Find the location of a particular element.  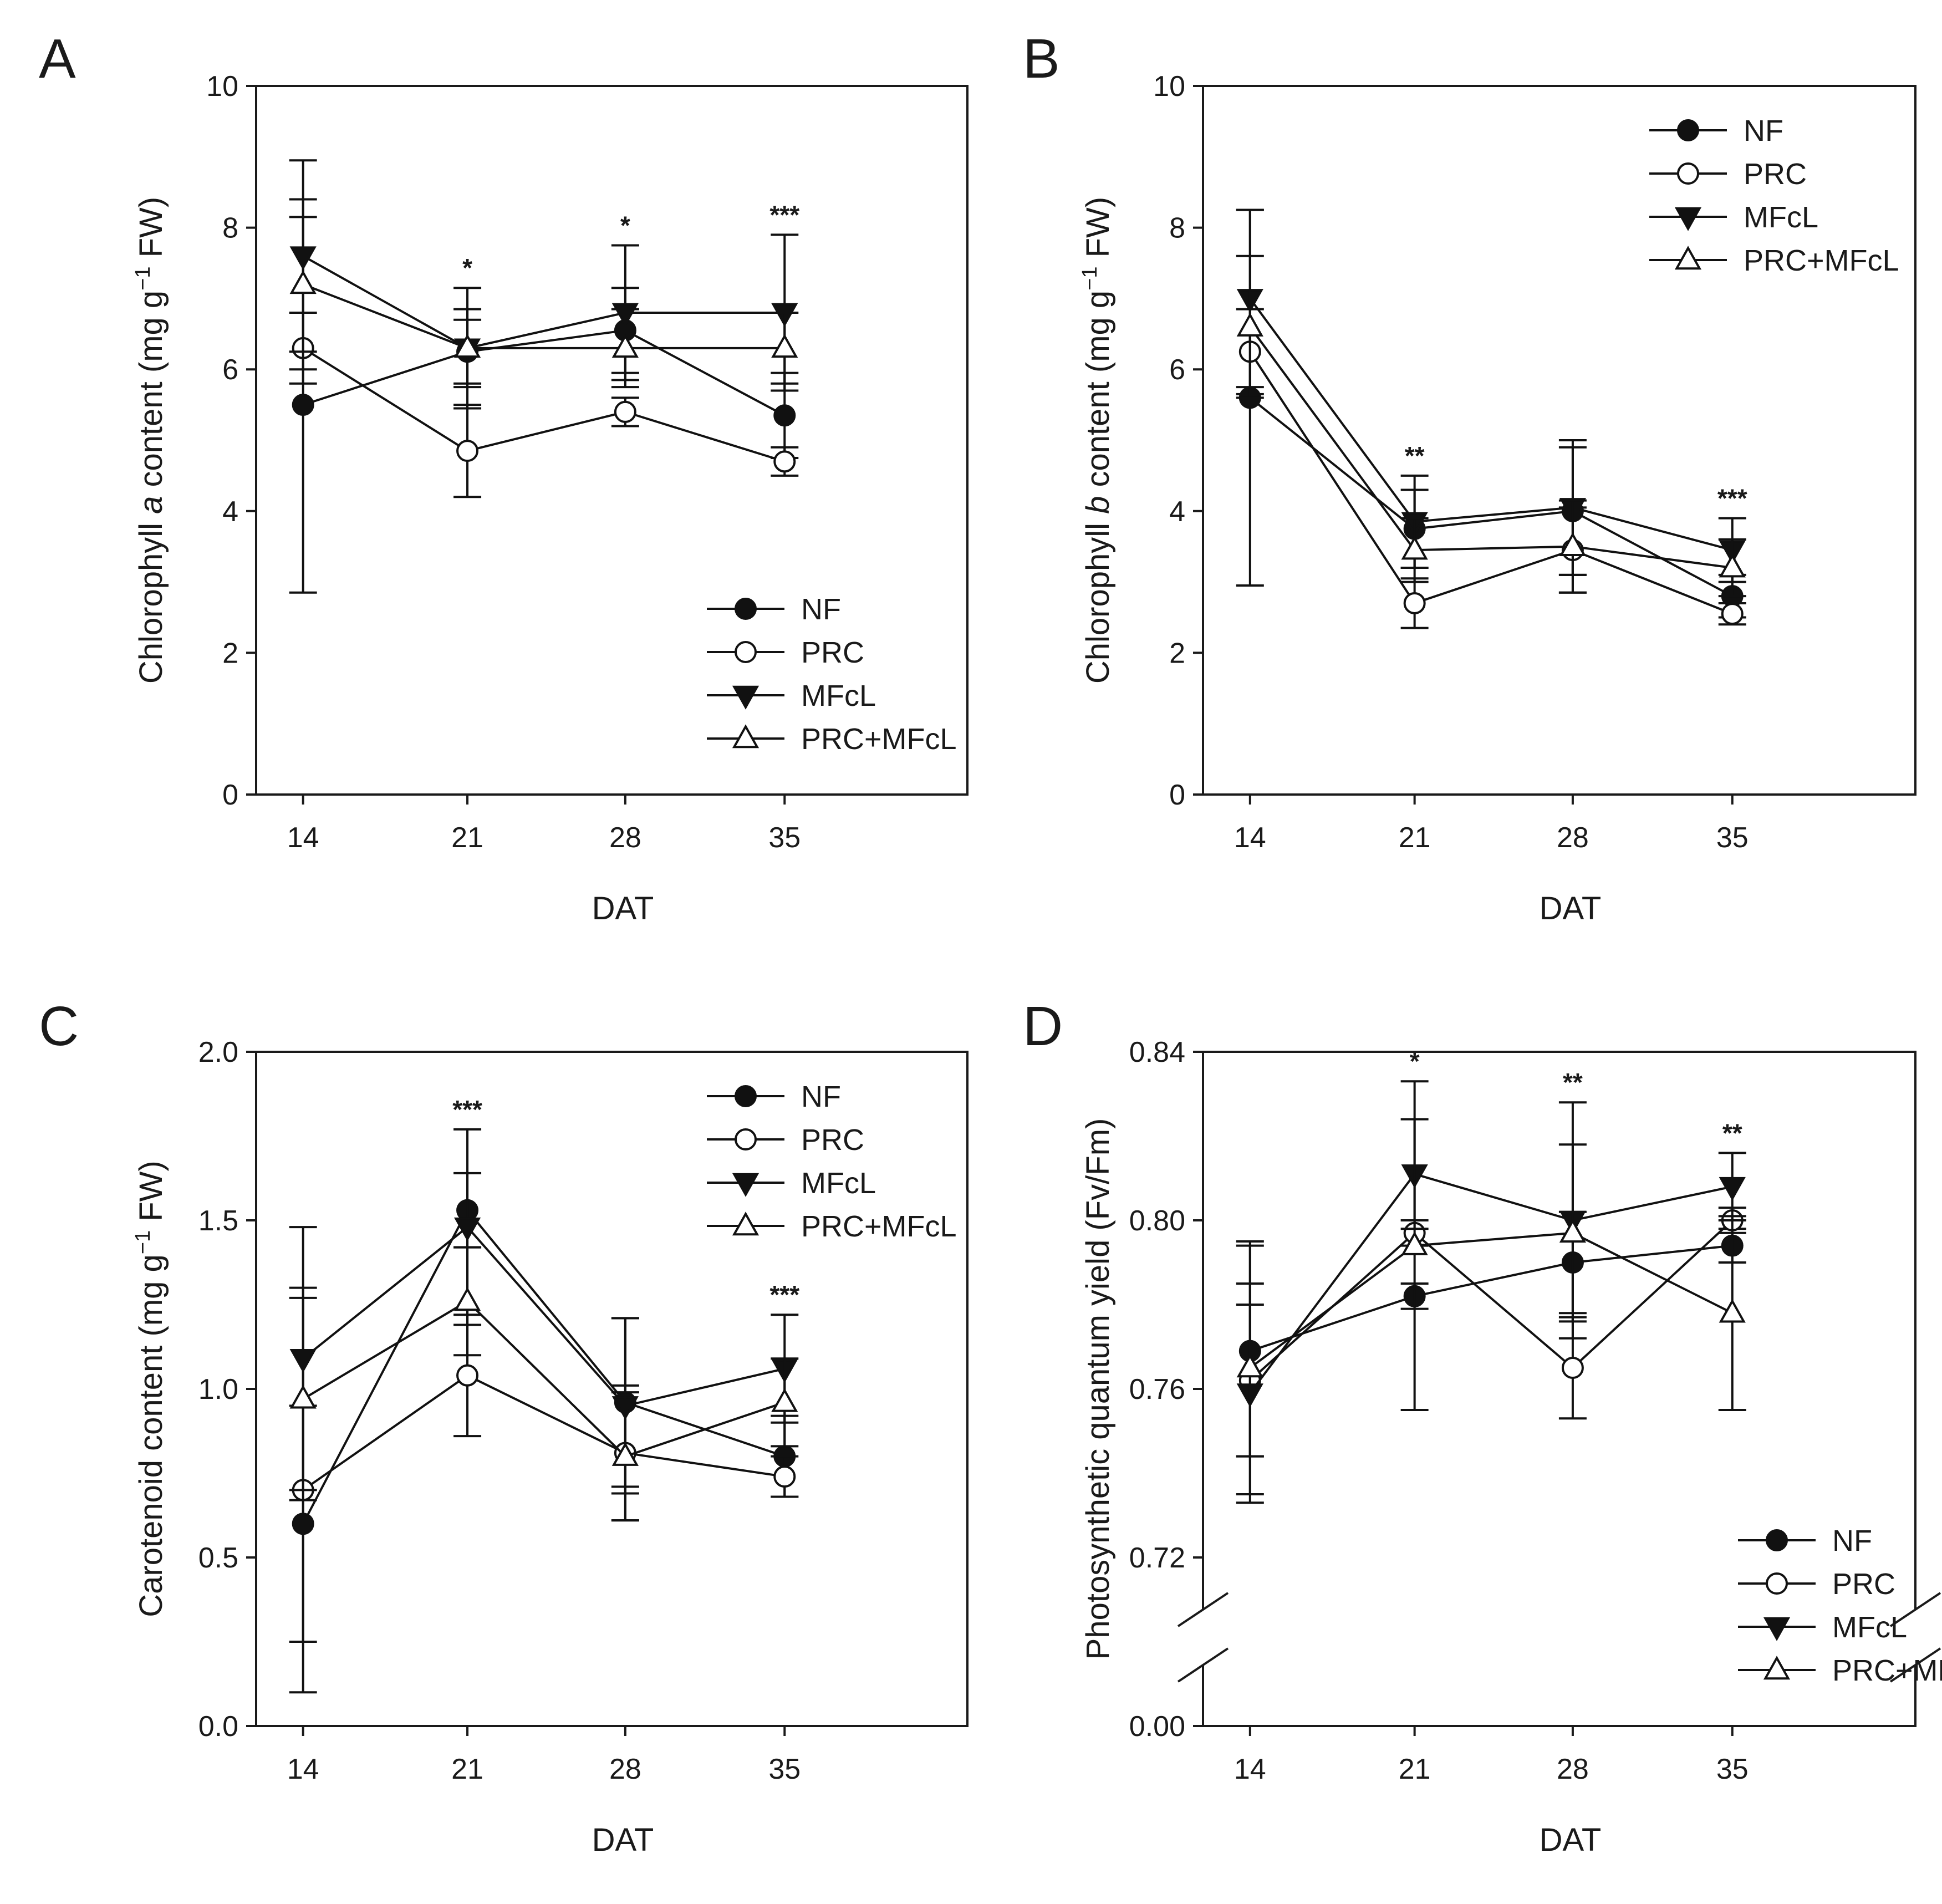

y-tick-label: 0.72 is located at coordinates (1157, 1558).